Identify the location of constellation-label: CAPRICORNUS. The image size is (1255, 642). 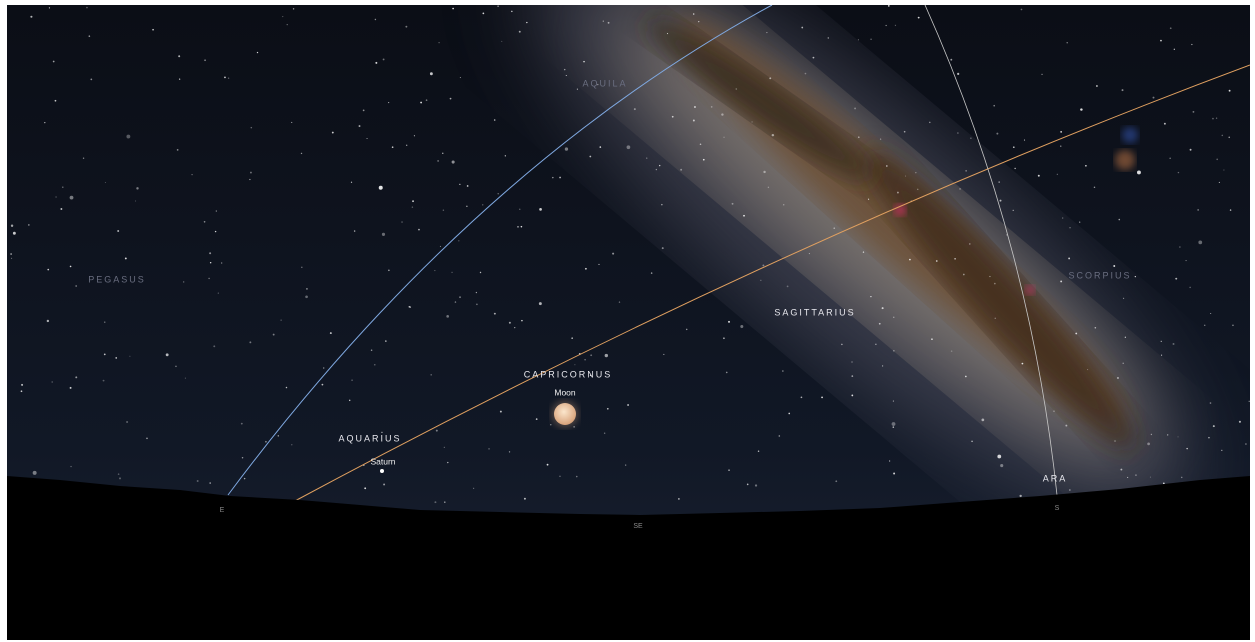
(568, 374).